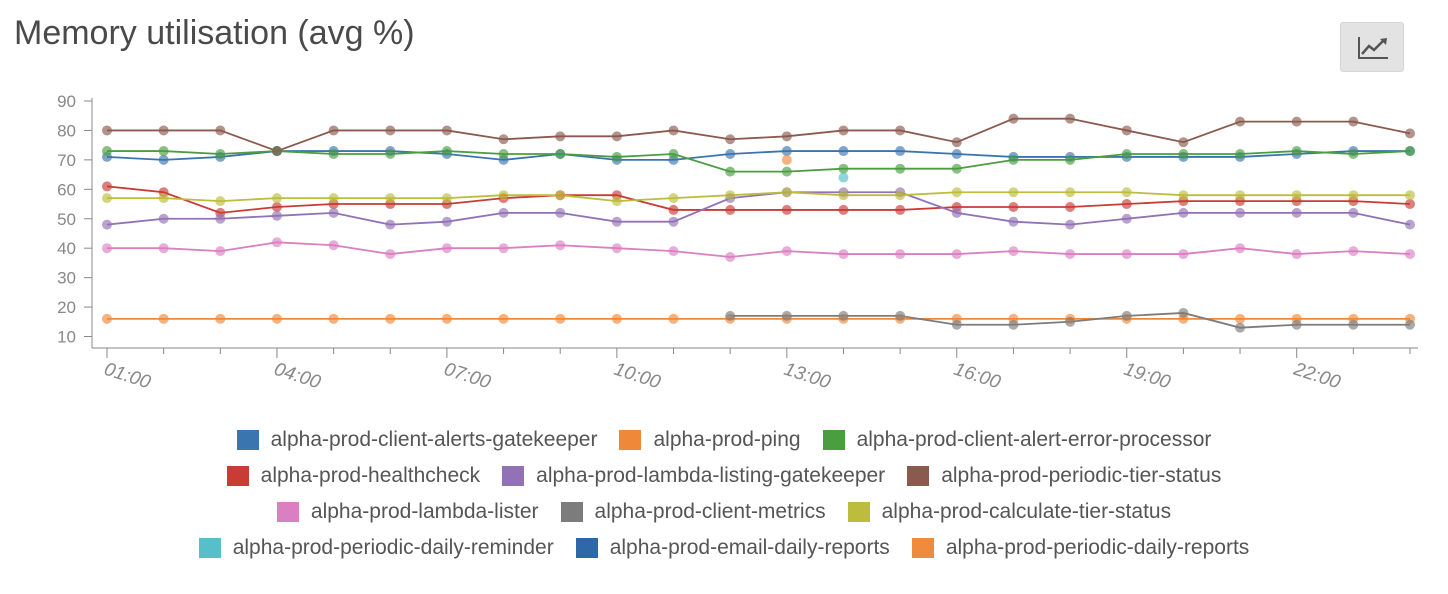 The width and height of the screenshot is (1448, 594). Describe the element at coordinates (66, 219) in the screenshot. I see `y-tick-label: 50` at that location.